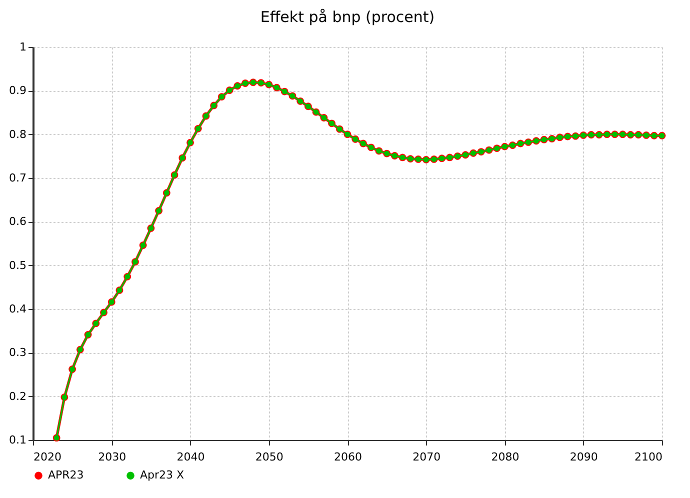 The image size is (690, 498). I want to click on y-tick-label: 0.1, so click(17, 440).